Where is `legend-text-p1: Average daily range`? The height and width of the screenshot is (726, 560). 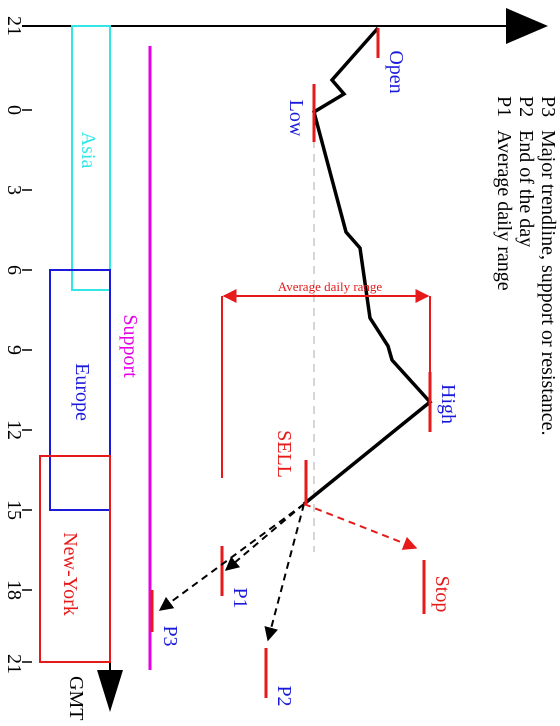
legend-text-p1: Average daily range is located at coordinates (504, 210).